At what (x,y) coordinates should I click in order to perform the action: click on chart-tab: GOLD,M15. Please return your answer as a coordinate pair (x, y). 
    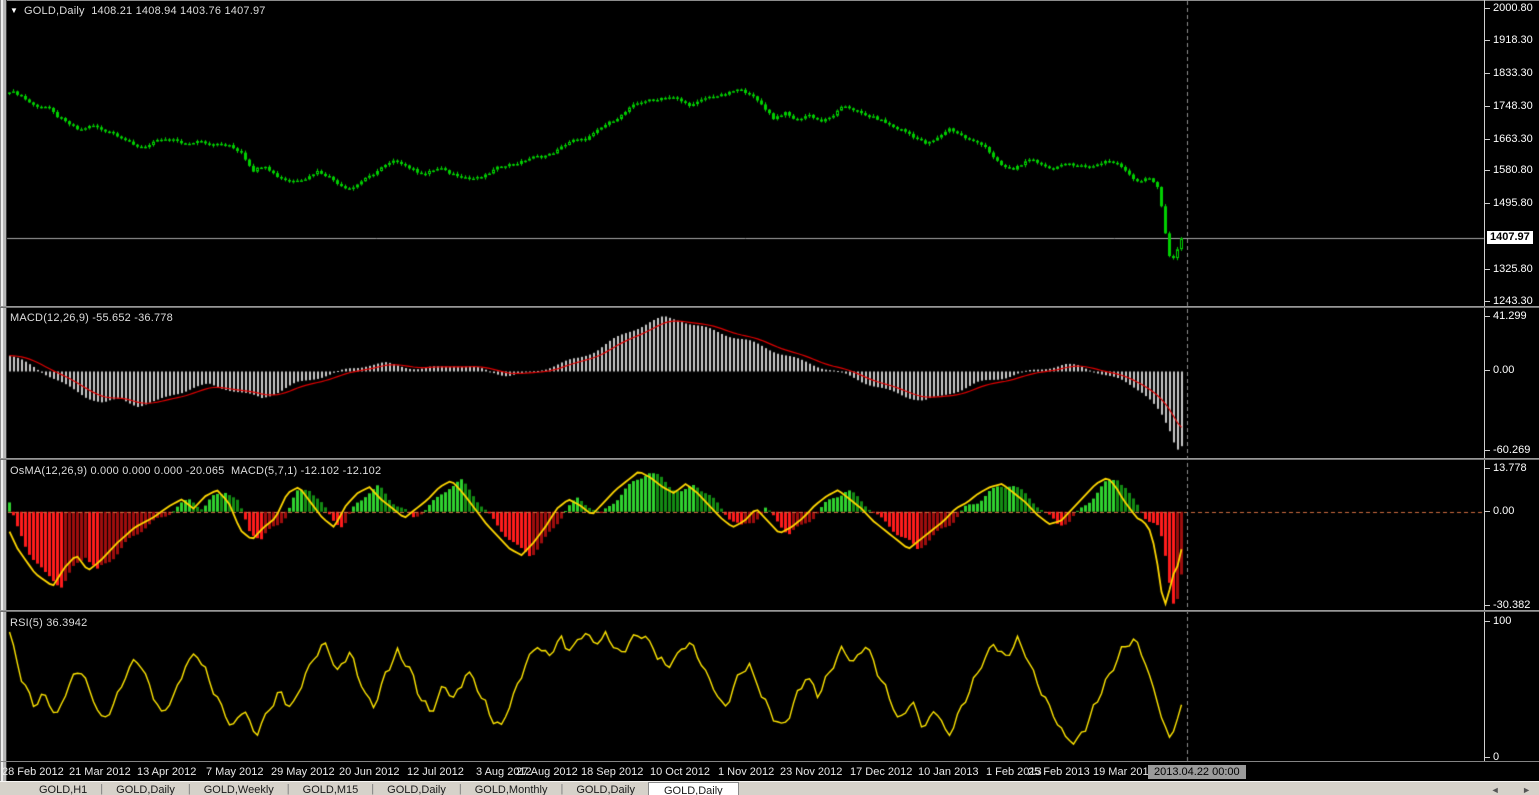
    Looking at the image, I should click on (330, 789).